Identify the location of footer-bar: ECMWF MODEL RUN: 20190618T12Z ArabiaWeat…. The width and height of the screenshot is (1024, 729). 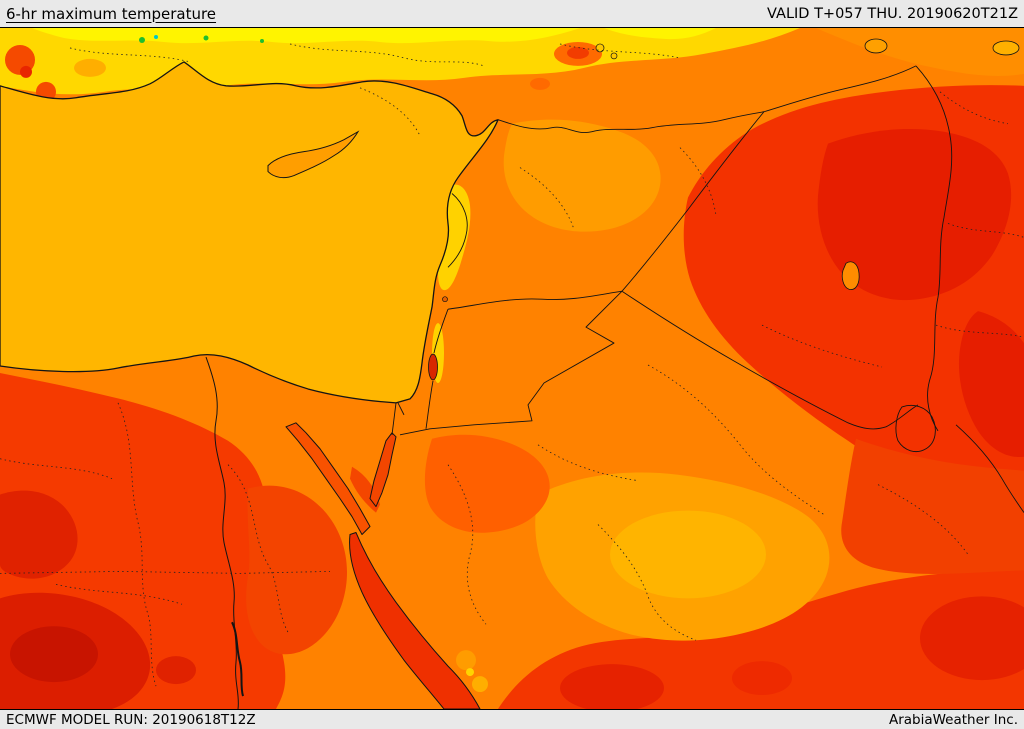
(512, 719).